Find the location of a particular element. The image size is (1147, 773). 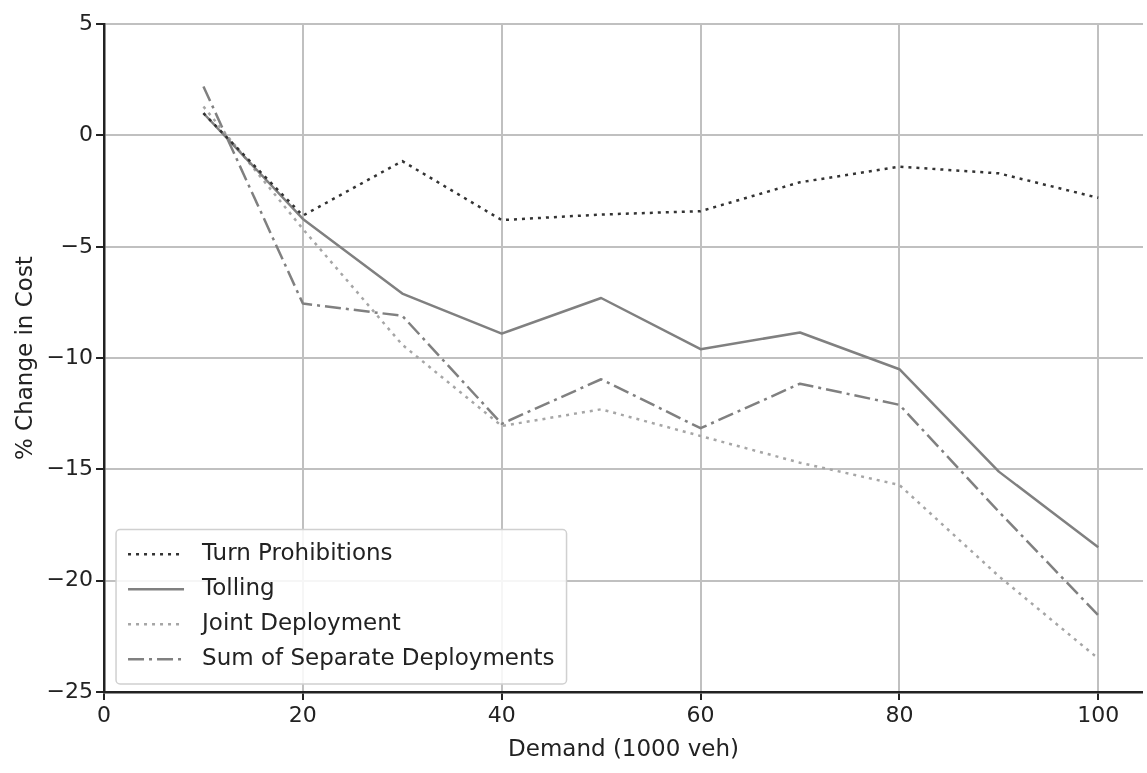

x-tick-label: 100 is located at coordinates (1098, 714).